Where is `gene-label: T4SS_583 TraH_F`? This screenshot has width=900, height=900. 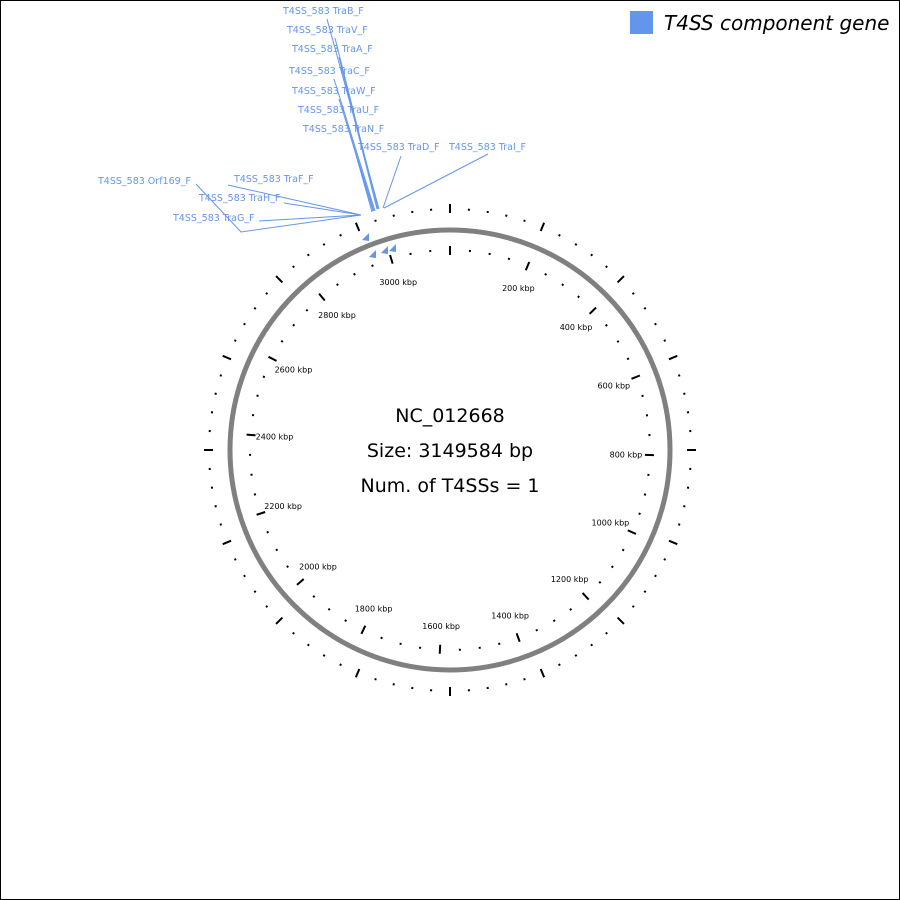
gene-label: T4SS_583 TraH_F is located at coordinates (239, 198).